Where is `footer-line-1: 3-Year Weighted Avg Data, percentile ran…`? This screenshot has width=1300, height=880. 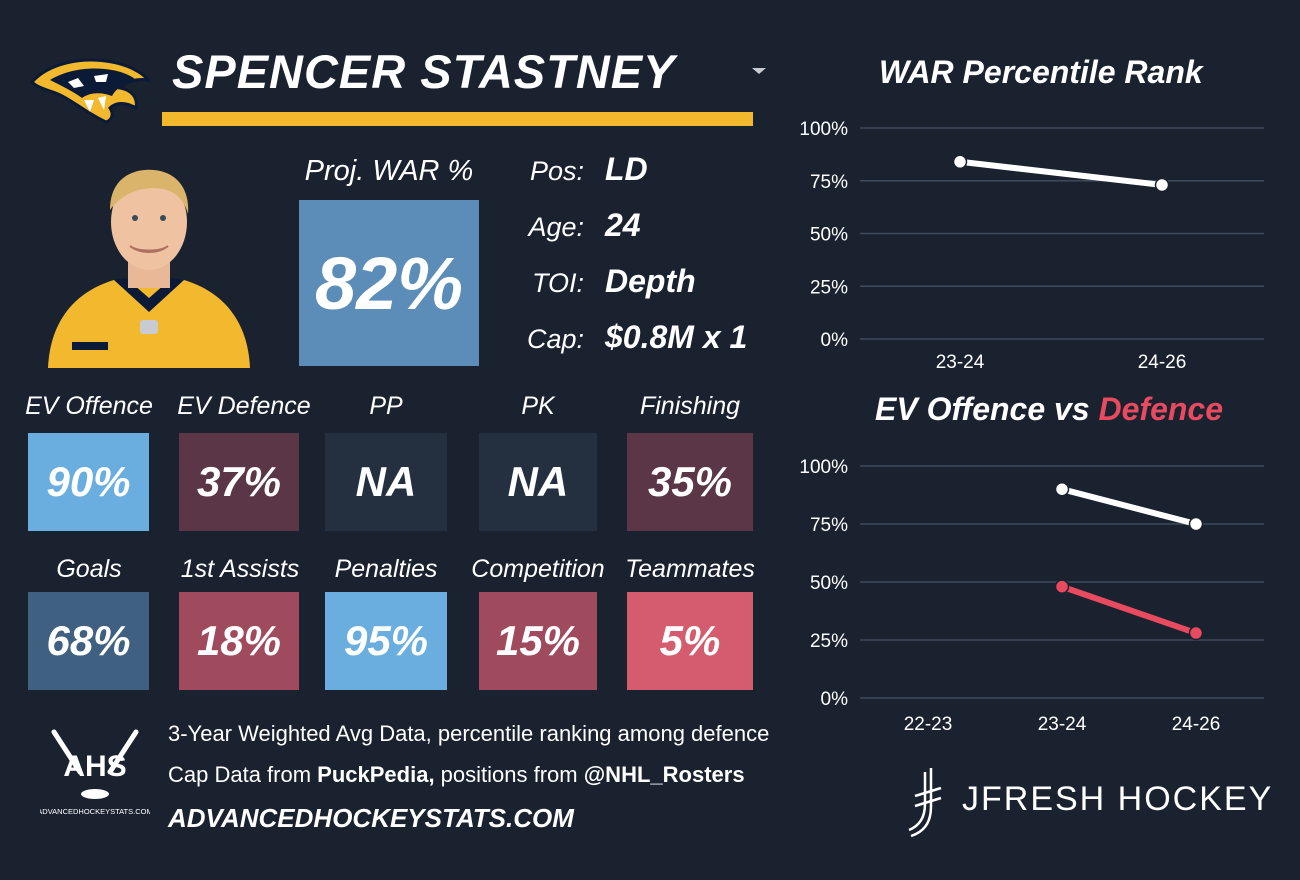 footer-line-1: 3-Year Weighted Avg Data, percentile ran… is located at coordinates (469, 733).